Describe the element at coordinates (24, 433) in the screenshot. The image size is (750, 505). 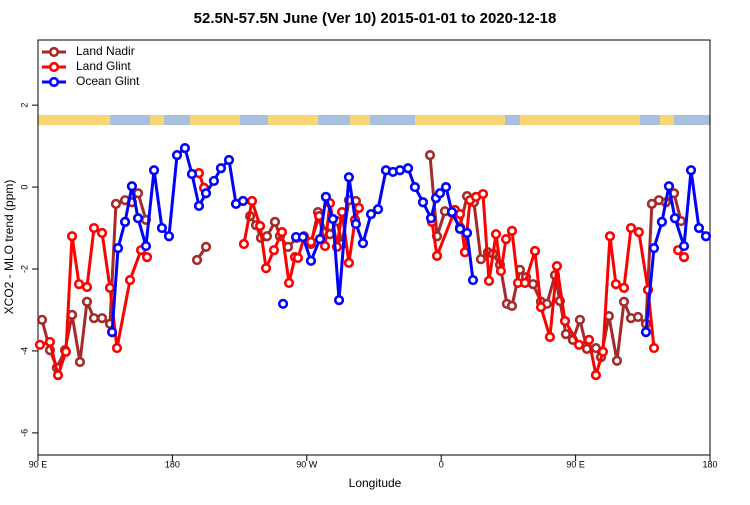
I see `y-tick-label: -6` at that location.